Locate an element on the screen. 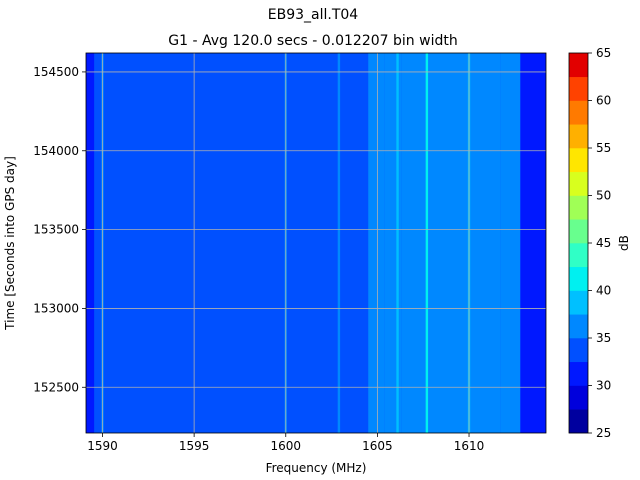  colorbar-tick-label: 35 is located at coordinates (603, 338).